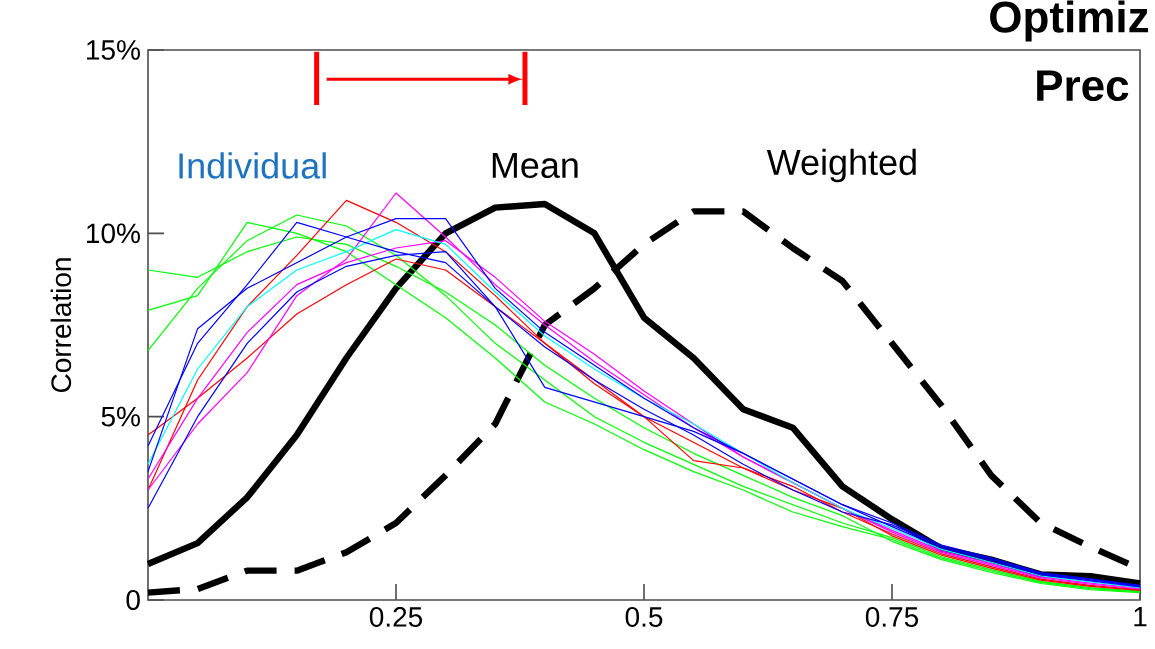 The image size is (1155, 649). What do you see at coordinates (396, 617) in the screenshot?
I see `x-tick-label: 0.25` at bounding box center [396, 617].